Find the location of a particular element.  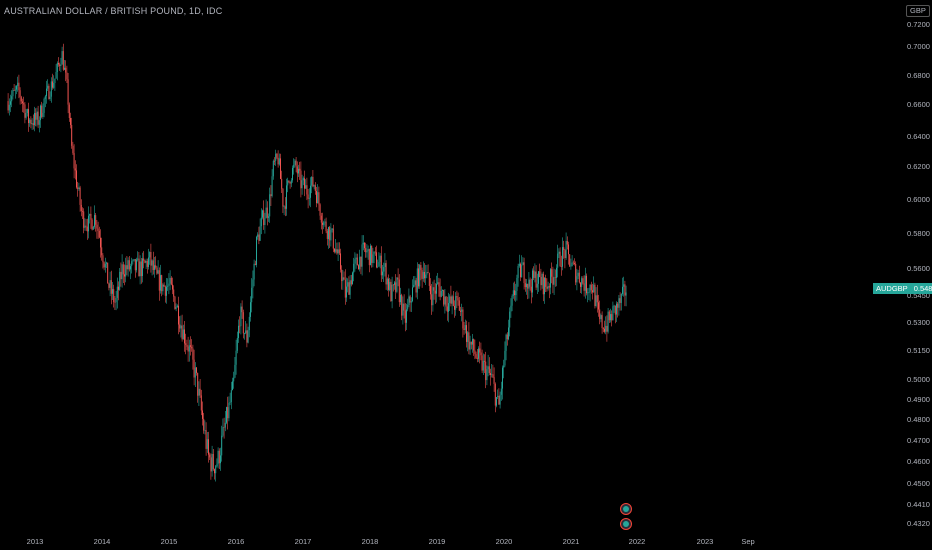

price-tick-label: 0.4900 is located at coordinates (918, 399).